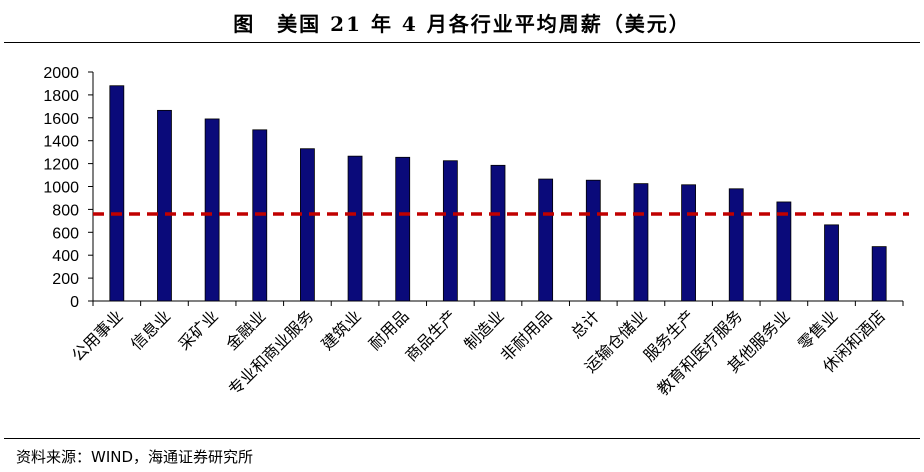  I want to click on bar-运输仓储业, so click(641, 242).